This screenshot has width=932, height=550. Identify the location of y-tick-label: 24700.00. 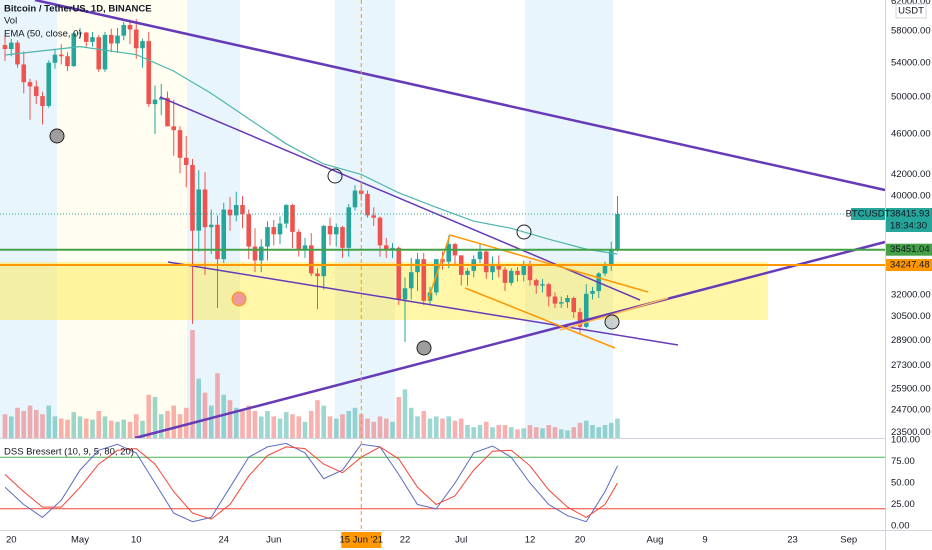
(911, 410).